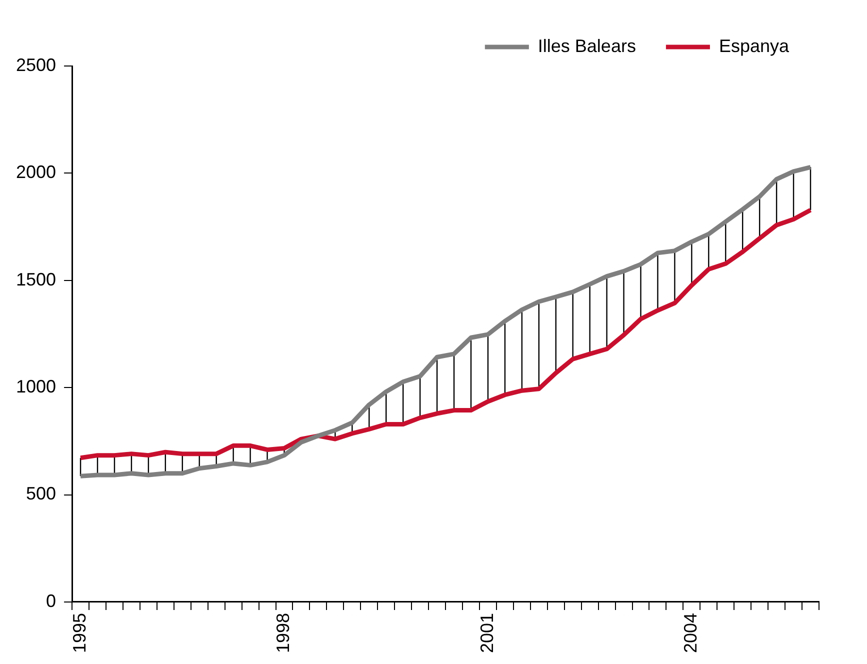 Image resolution: width=867 pixels, height=664 pixels. What do you see at coordinates (51, 600) in the screenshot?
I see `y-tick-label: 0` at bounding box center [51, 600].